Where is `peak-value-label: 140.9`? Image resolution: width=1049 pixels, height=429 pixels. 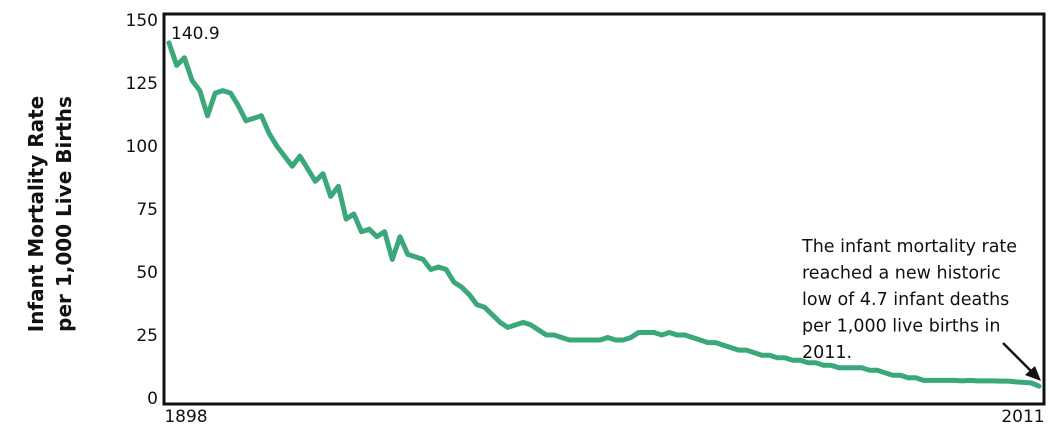
peak-value-label: 140.9 is located at coordinates (195, 34).